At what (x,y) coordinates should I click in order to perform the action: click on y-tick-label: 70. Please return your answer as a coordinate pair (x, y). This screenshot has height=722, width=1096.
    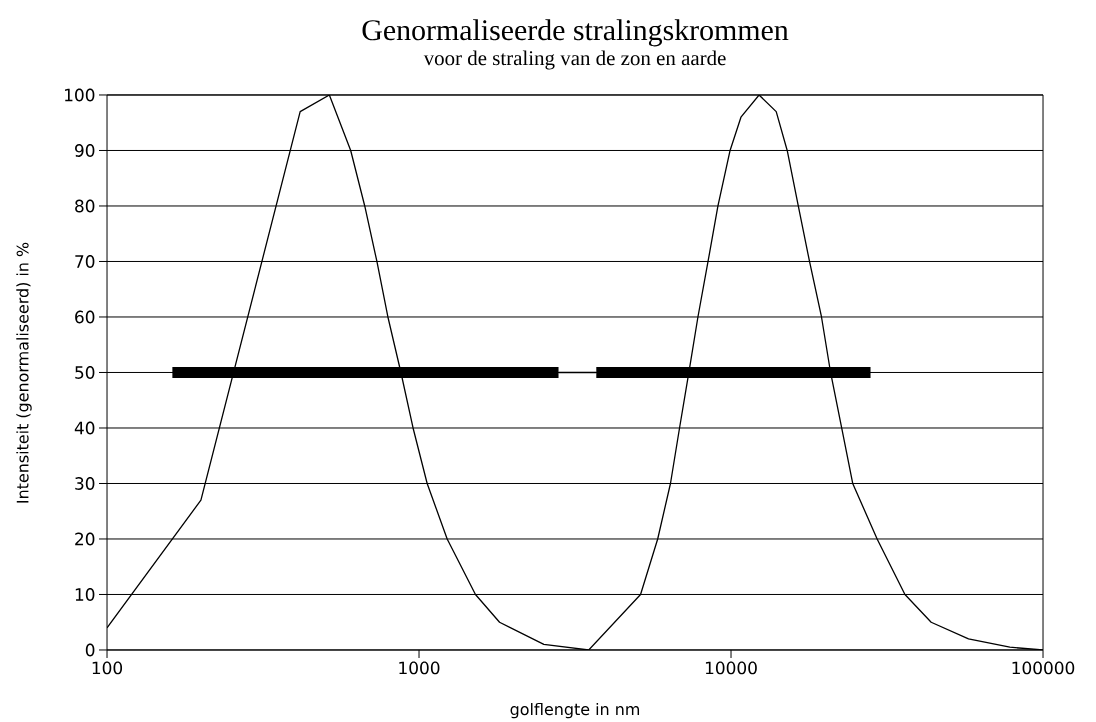
    Looking at the image, I should click on (85, 261).